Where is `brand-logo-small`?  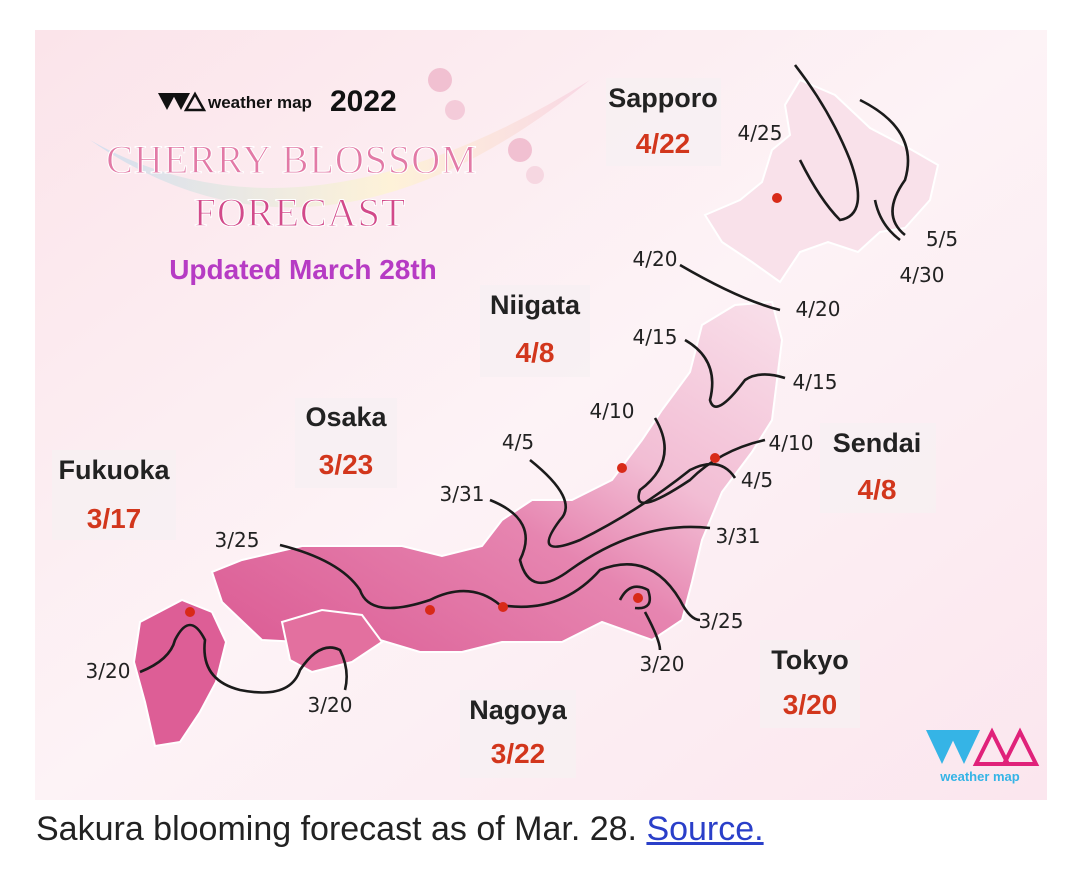
brand-logo-small is located at coordinates (182, 101).